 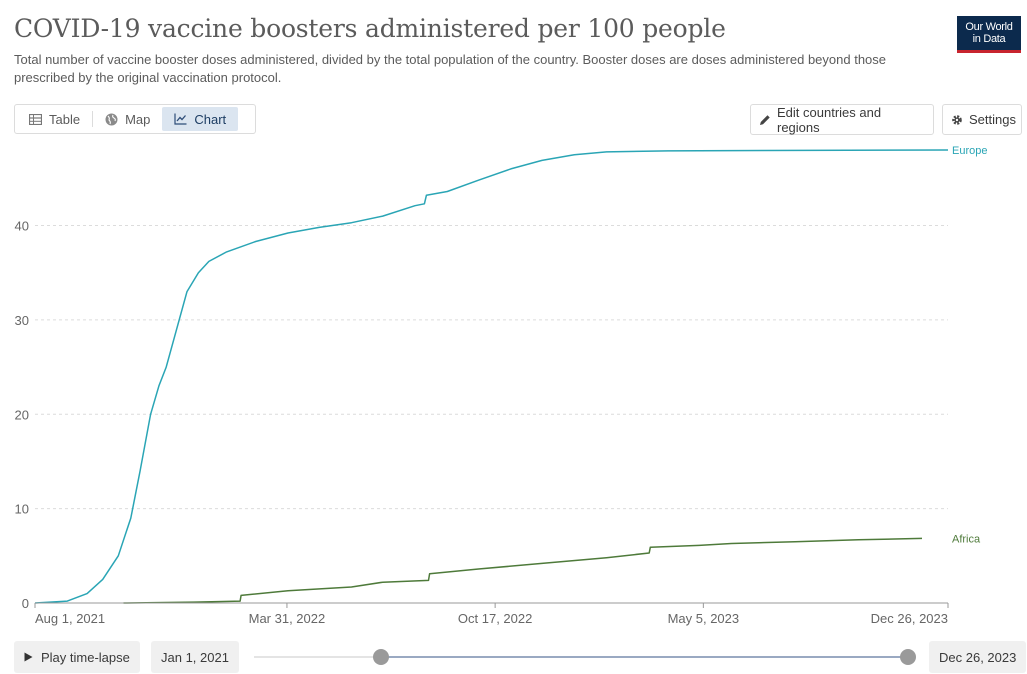 What do you see at coordinates (969, 151) in the screenshot?
I see `series-label-europe: Europe` at bounding box center [969, 151].